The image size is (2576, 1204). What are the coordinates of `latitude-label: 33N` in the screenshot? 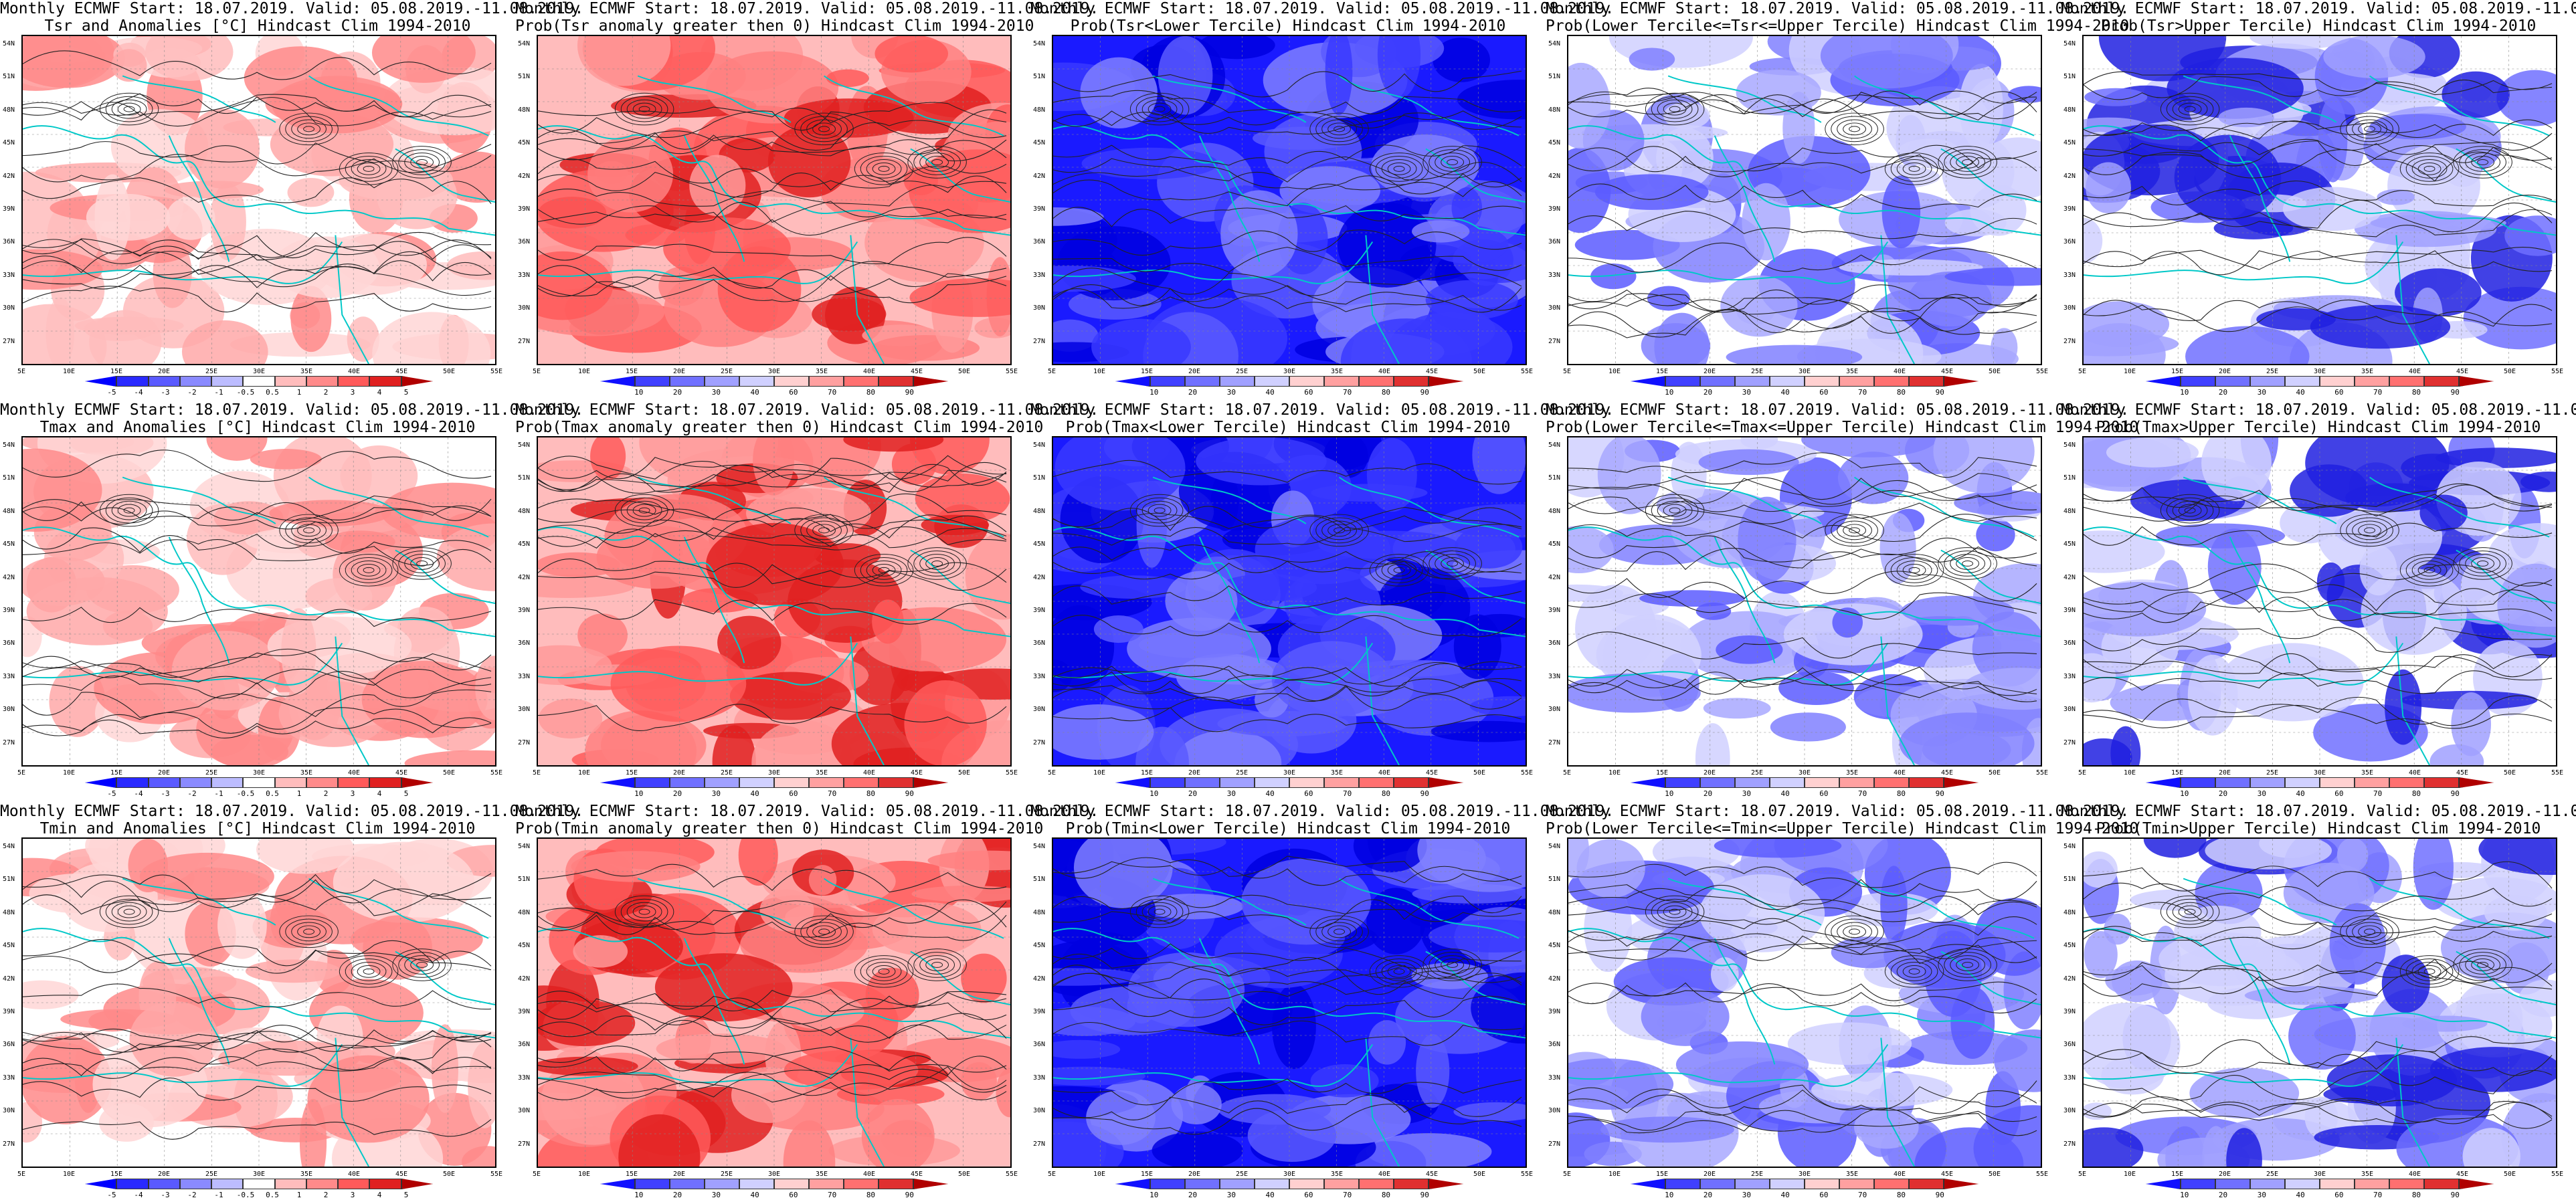 It's located at (9, 676).